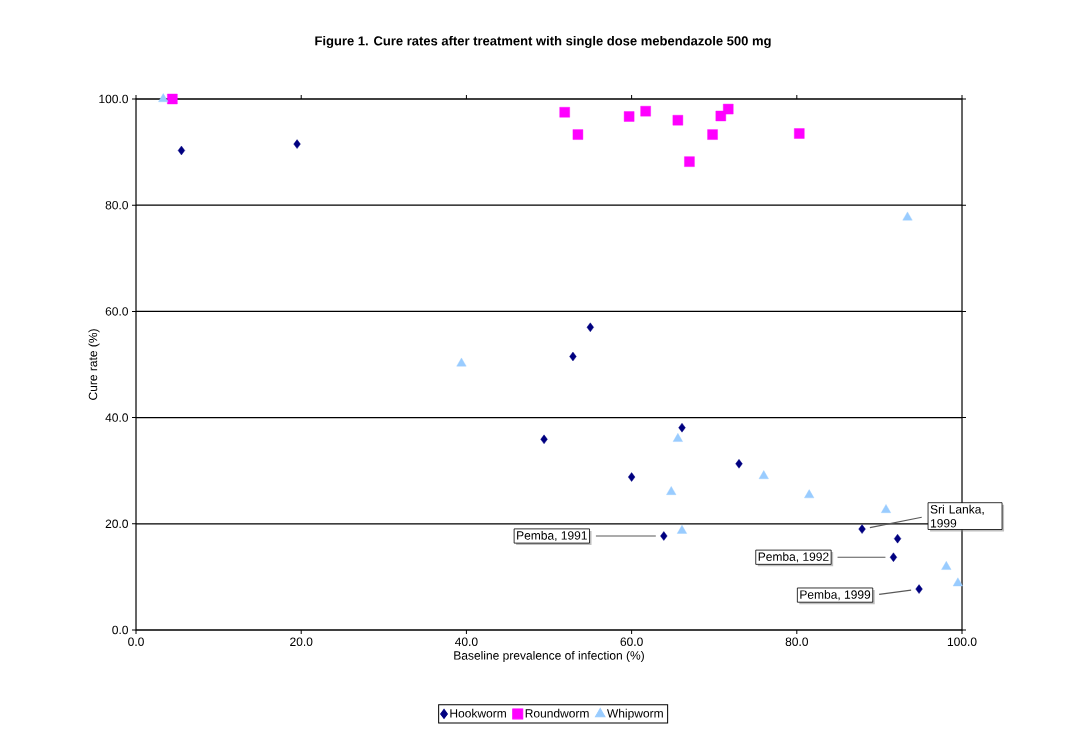  I want to click on x-axis-title: Baseline prevalence of infection (%), so click(549, 656).